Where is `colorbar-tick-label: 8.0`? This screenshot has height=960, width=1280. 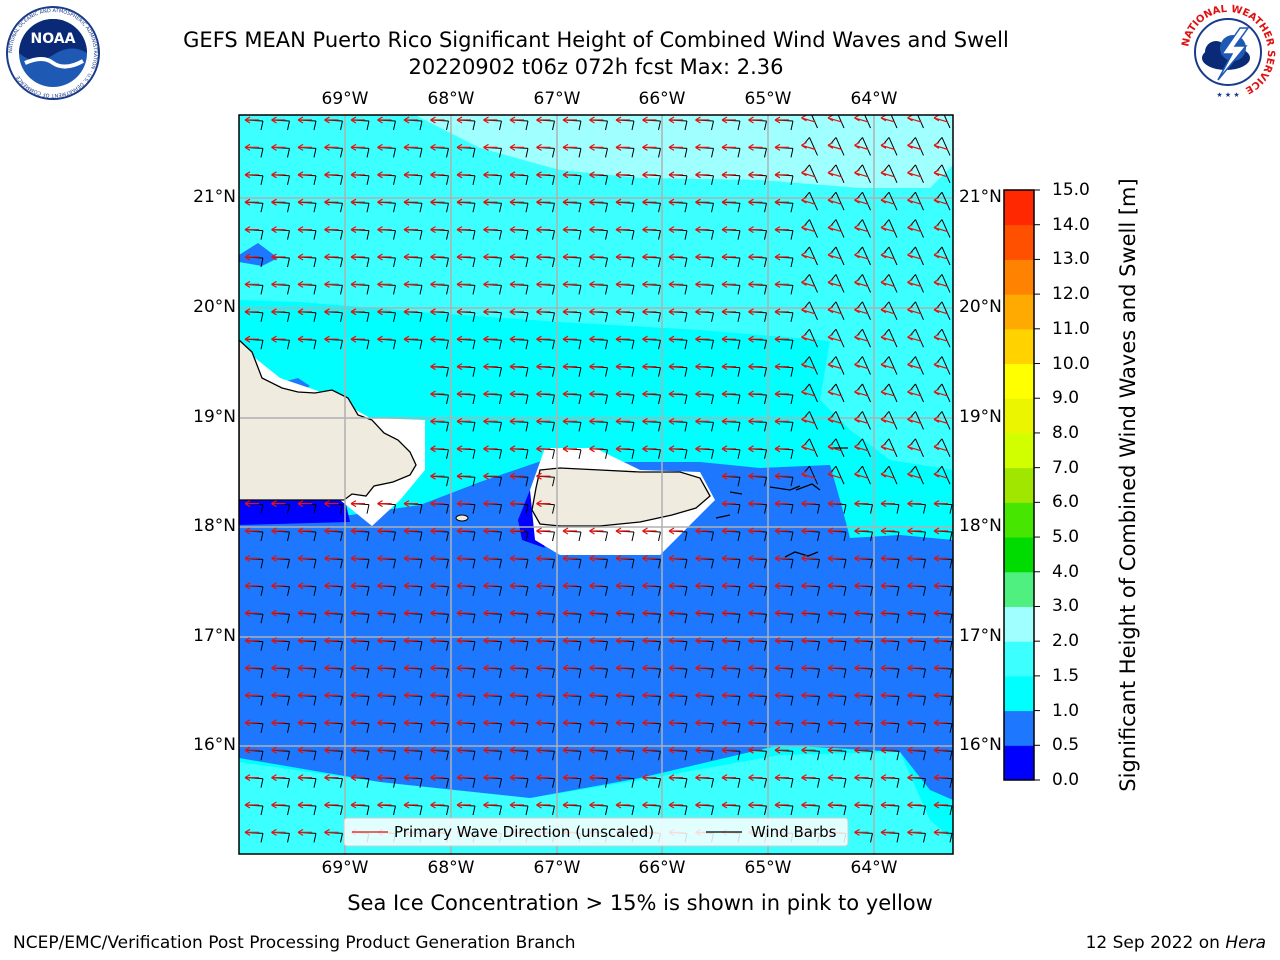 colorbar-tick-label: 8.0 is located at coordinates (1066, 432).